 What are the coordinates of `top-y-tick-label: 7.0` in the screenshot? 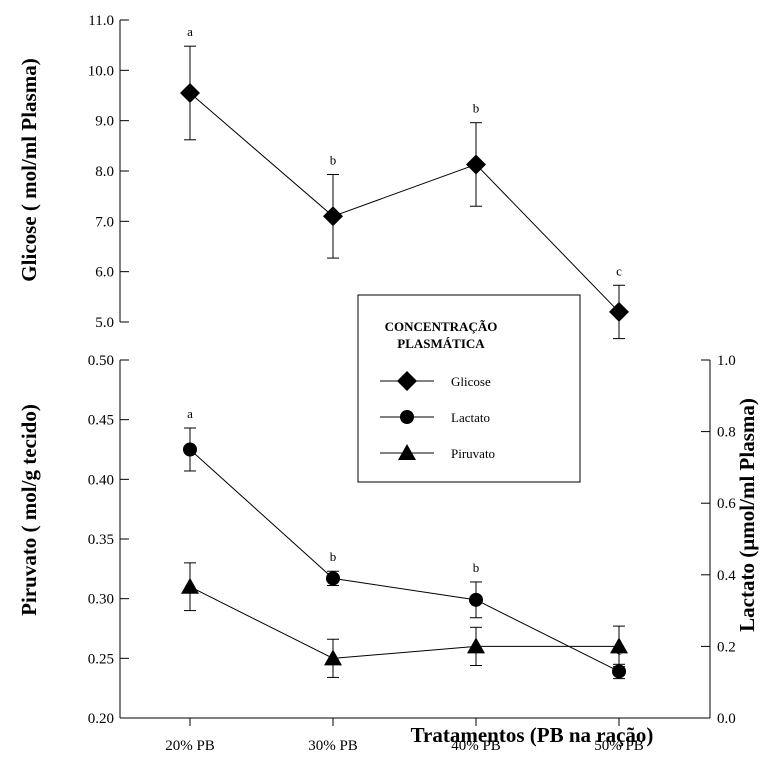 It's located at (104, 222).